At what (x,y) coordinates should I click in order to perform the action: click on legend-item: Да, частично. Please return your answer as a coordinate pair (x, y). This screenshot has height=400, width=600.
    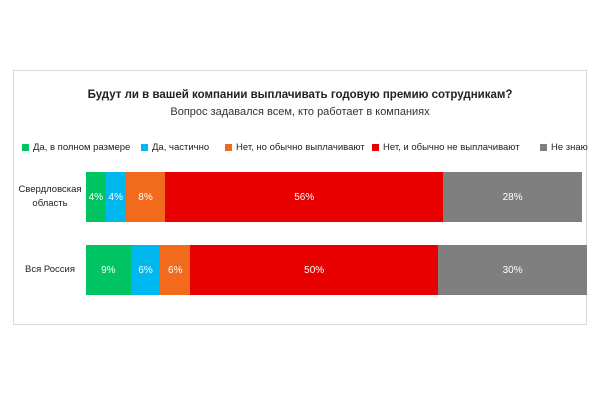
    Looking at the image, I should click on (175, 147).